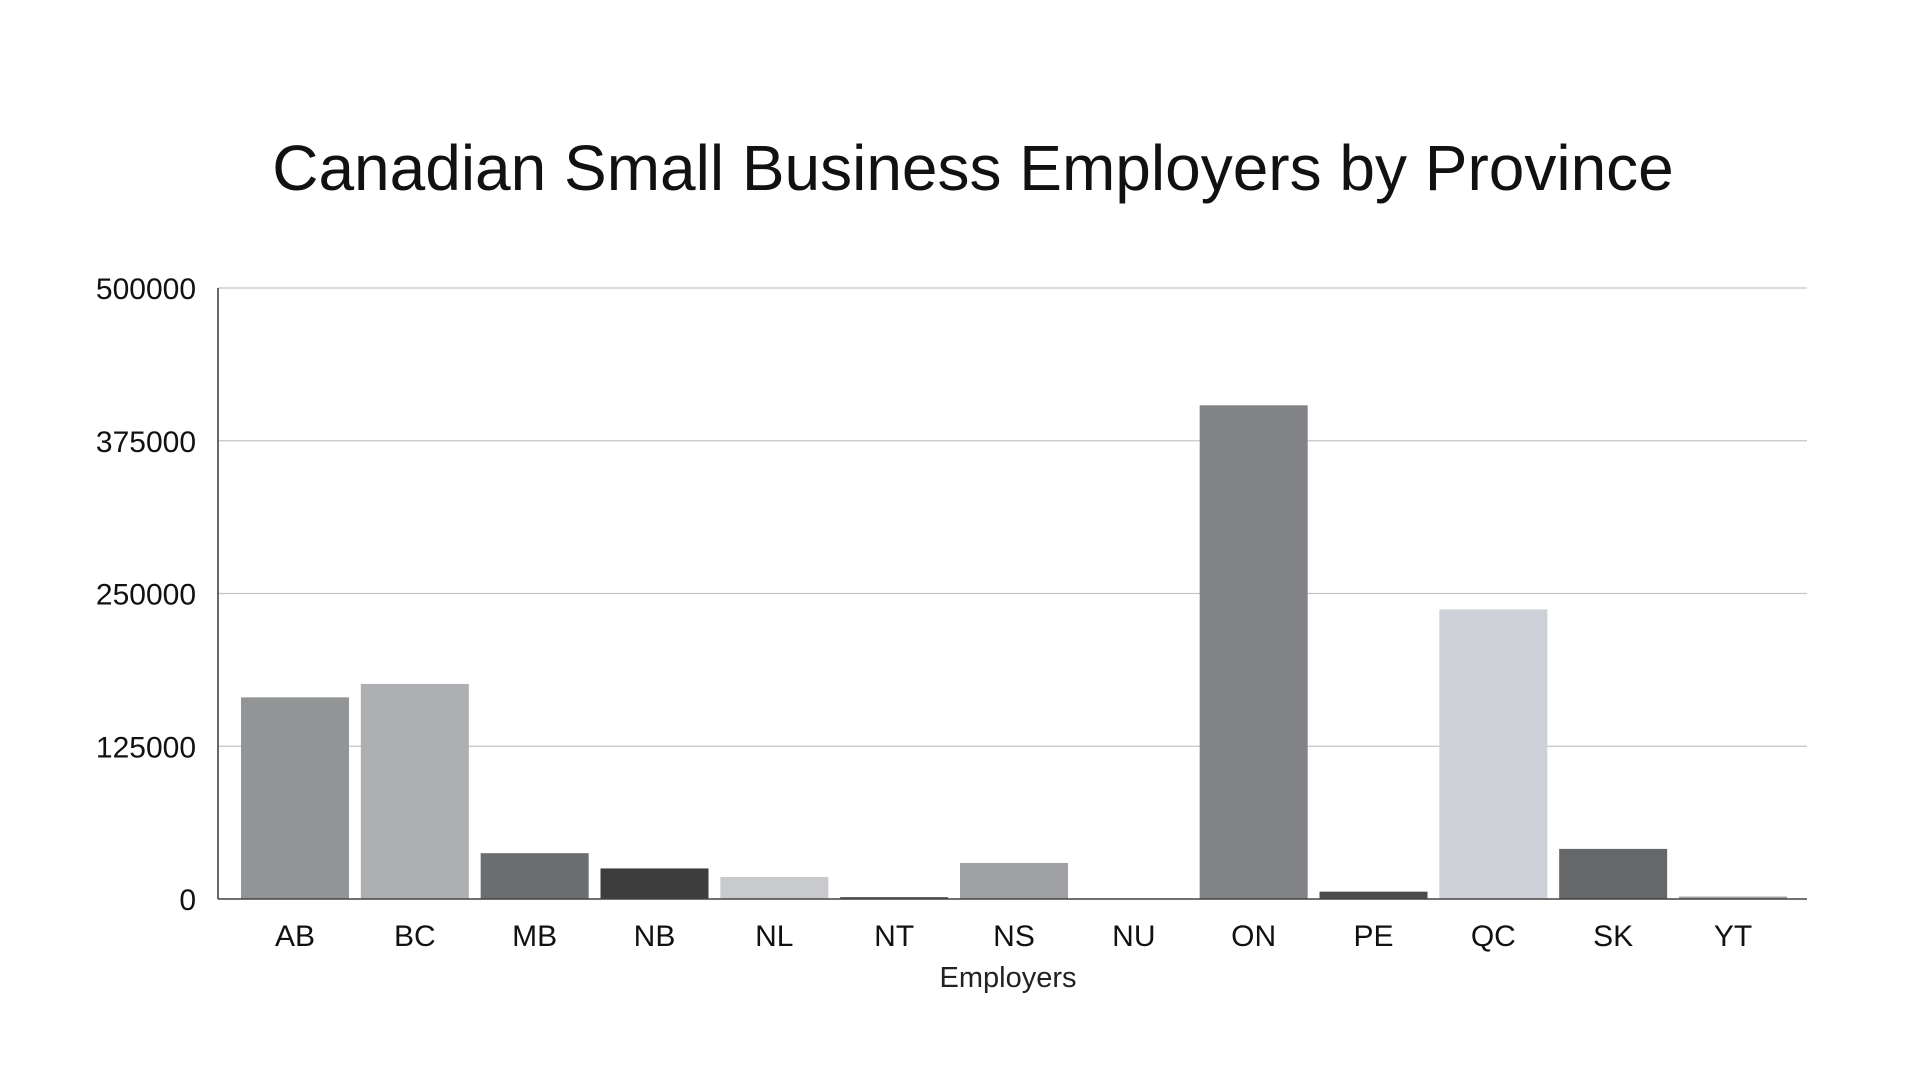 The image size is (1920, 1080). What do you see at coordinates (187, 900) in the screenshot?
I see `y-tick-label: 0` at bounding box center [187, 900].